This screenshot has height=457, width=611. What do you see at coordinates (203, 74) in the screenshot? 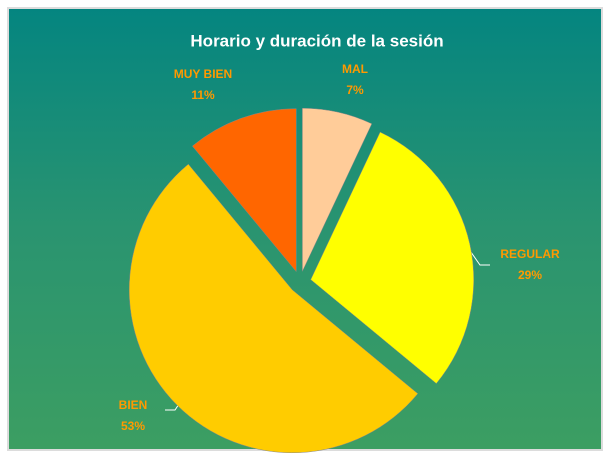
I see `slice-label: MUY BIEN` at bounding box center [203, 74].